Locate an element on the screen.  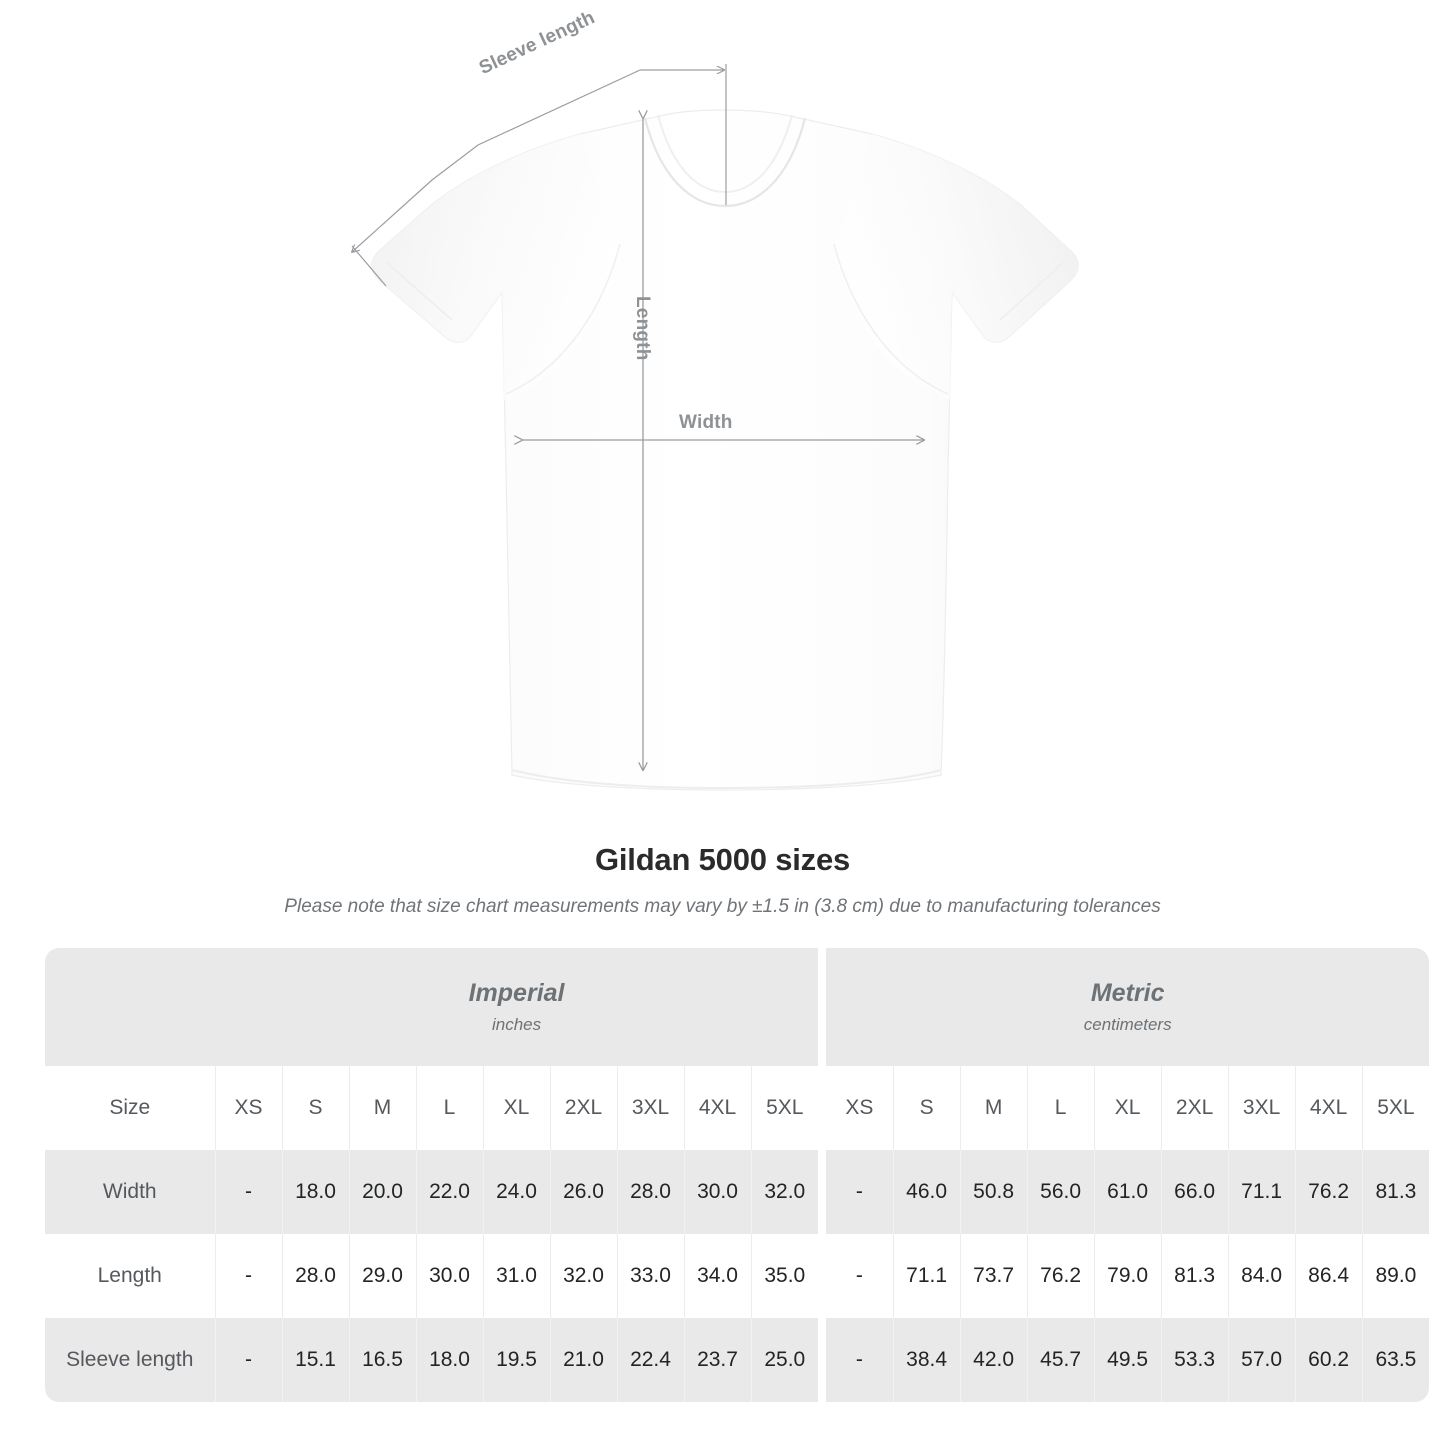
system-unit: inches is located at coordinates (516, 1024).